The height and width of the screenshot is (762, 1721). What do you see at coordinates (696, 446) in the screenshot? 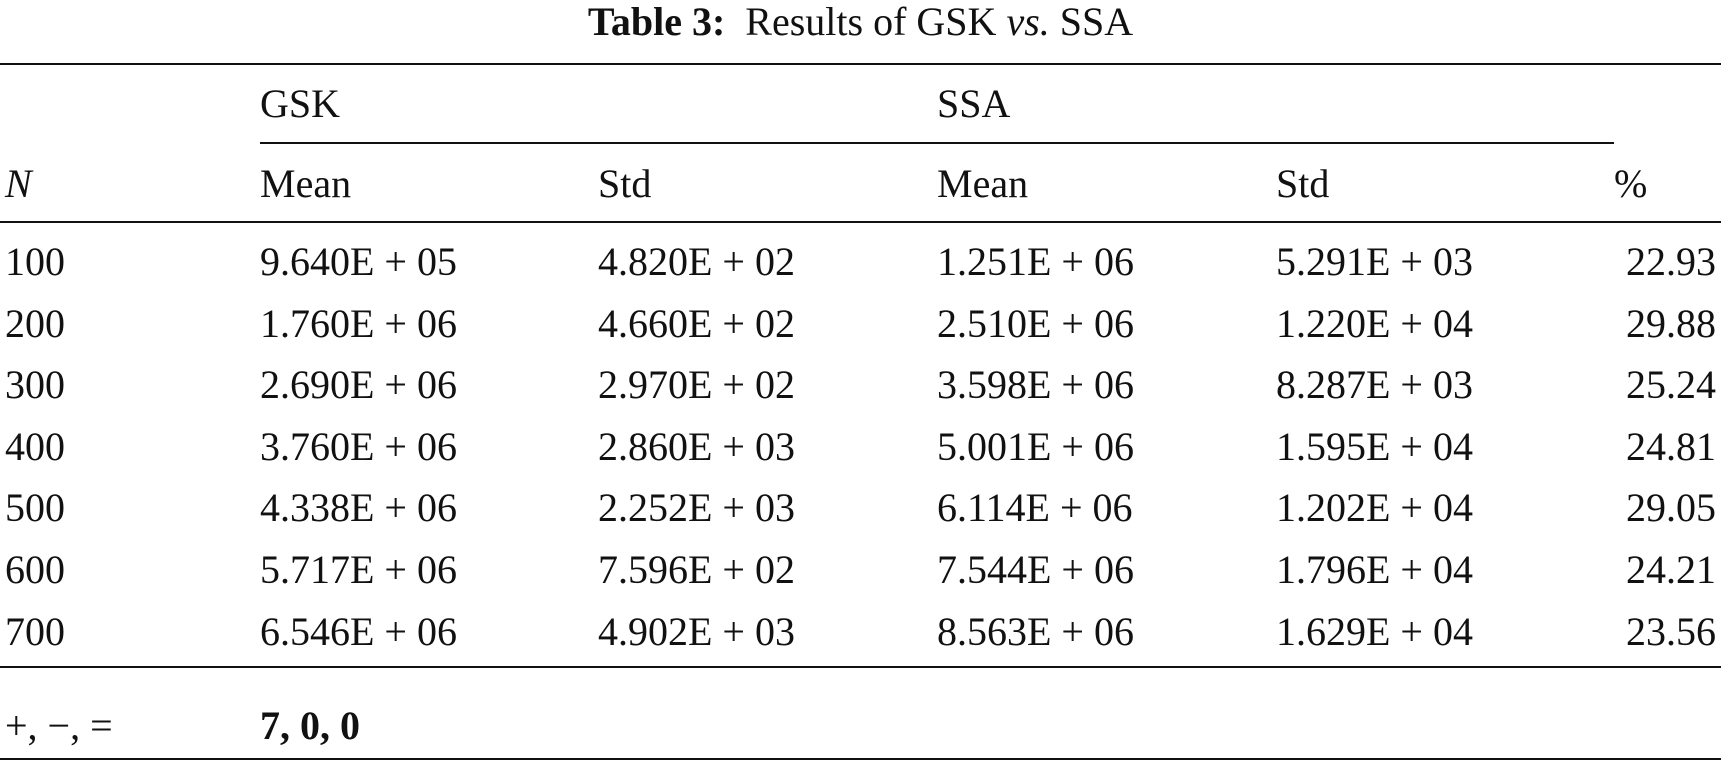
I see `cell: 2.860E + 03` at bounding box center [696, 446].